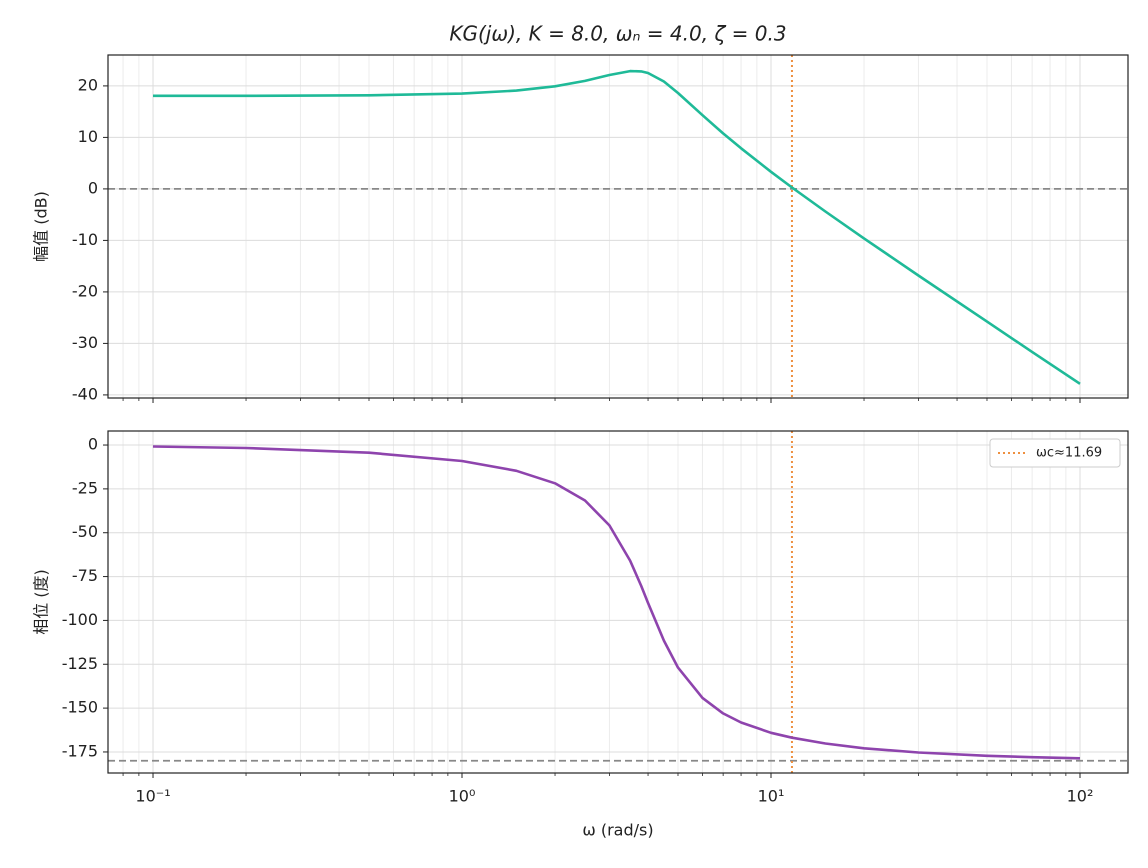 The width and height of the screenshot is (1148, 868). Describe the element at coordinates (41, 226) in the screenshot. I see `y-axis-label: 幅值 (dB)` at that location.